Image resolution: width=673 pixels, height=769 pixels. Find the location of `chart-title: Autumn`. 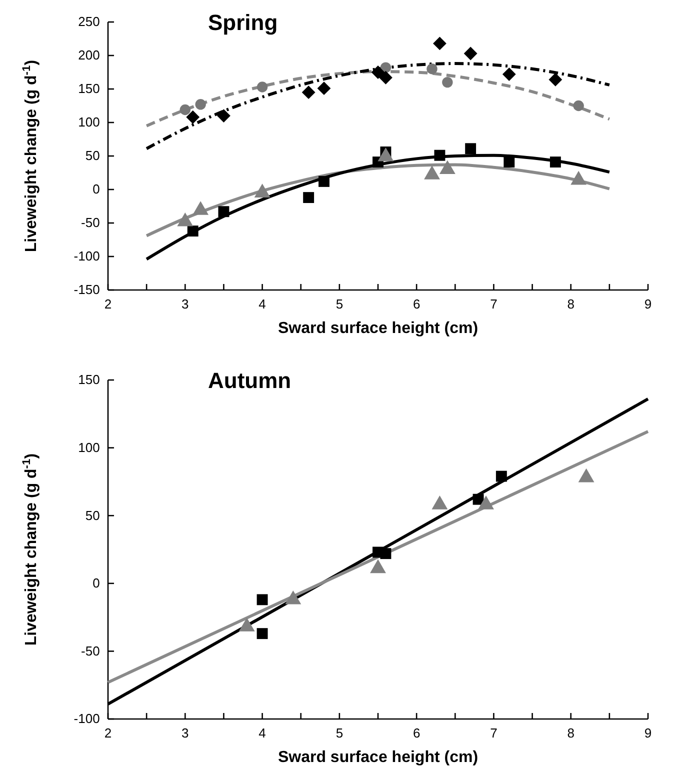

chart-title: Autumn is located at coordinates (250, 380).